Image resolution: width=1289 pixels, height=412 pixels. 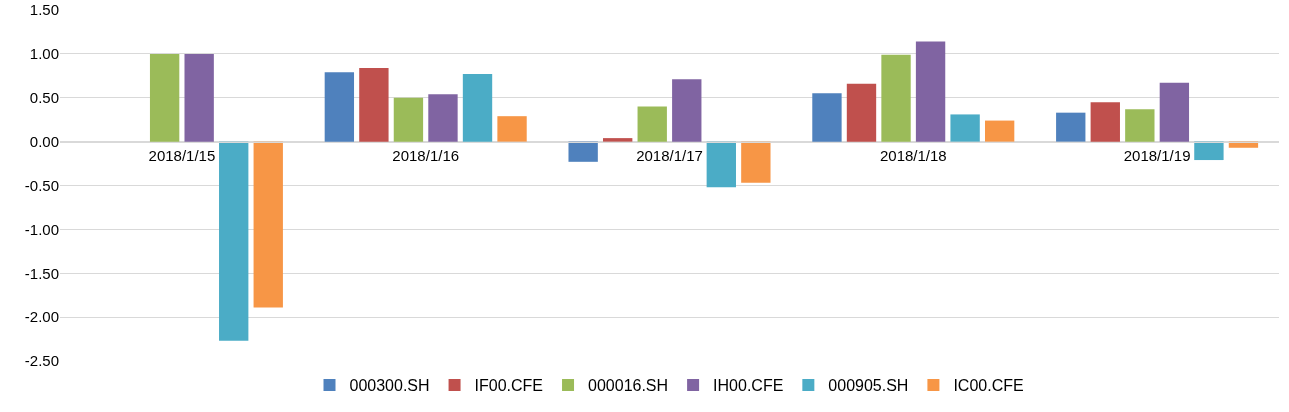 I want to click on y-tick-label: 0.00, so click(x=44, y=141).